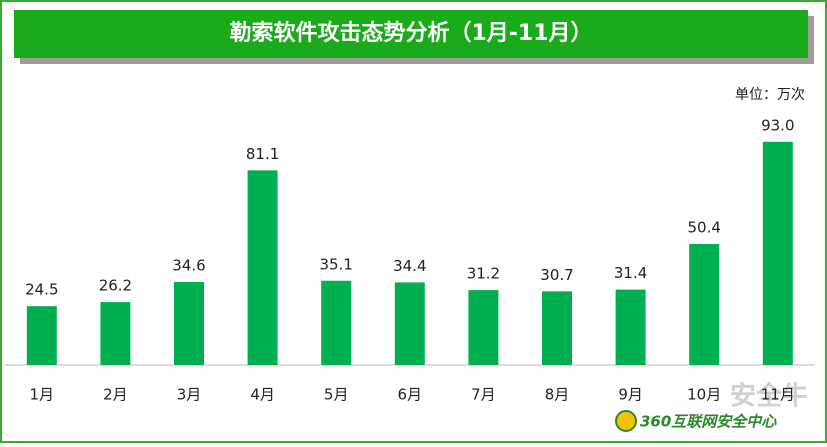 This screenshot has width=827, height=447. I want to click on value-label: 31.4, so click(630, 273).